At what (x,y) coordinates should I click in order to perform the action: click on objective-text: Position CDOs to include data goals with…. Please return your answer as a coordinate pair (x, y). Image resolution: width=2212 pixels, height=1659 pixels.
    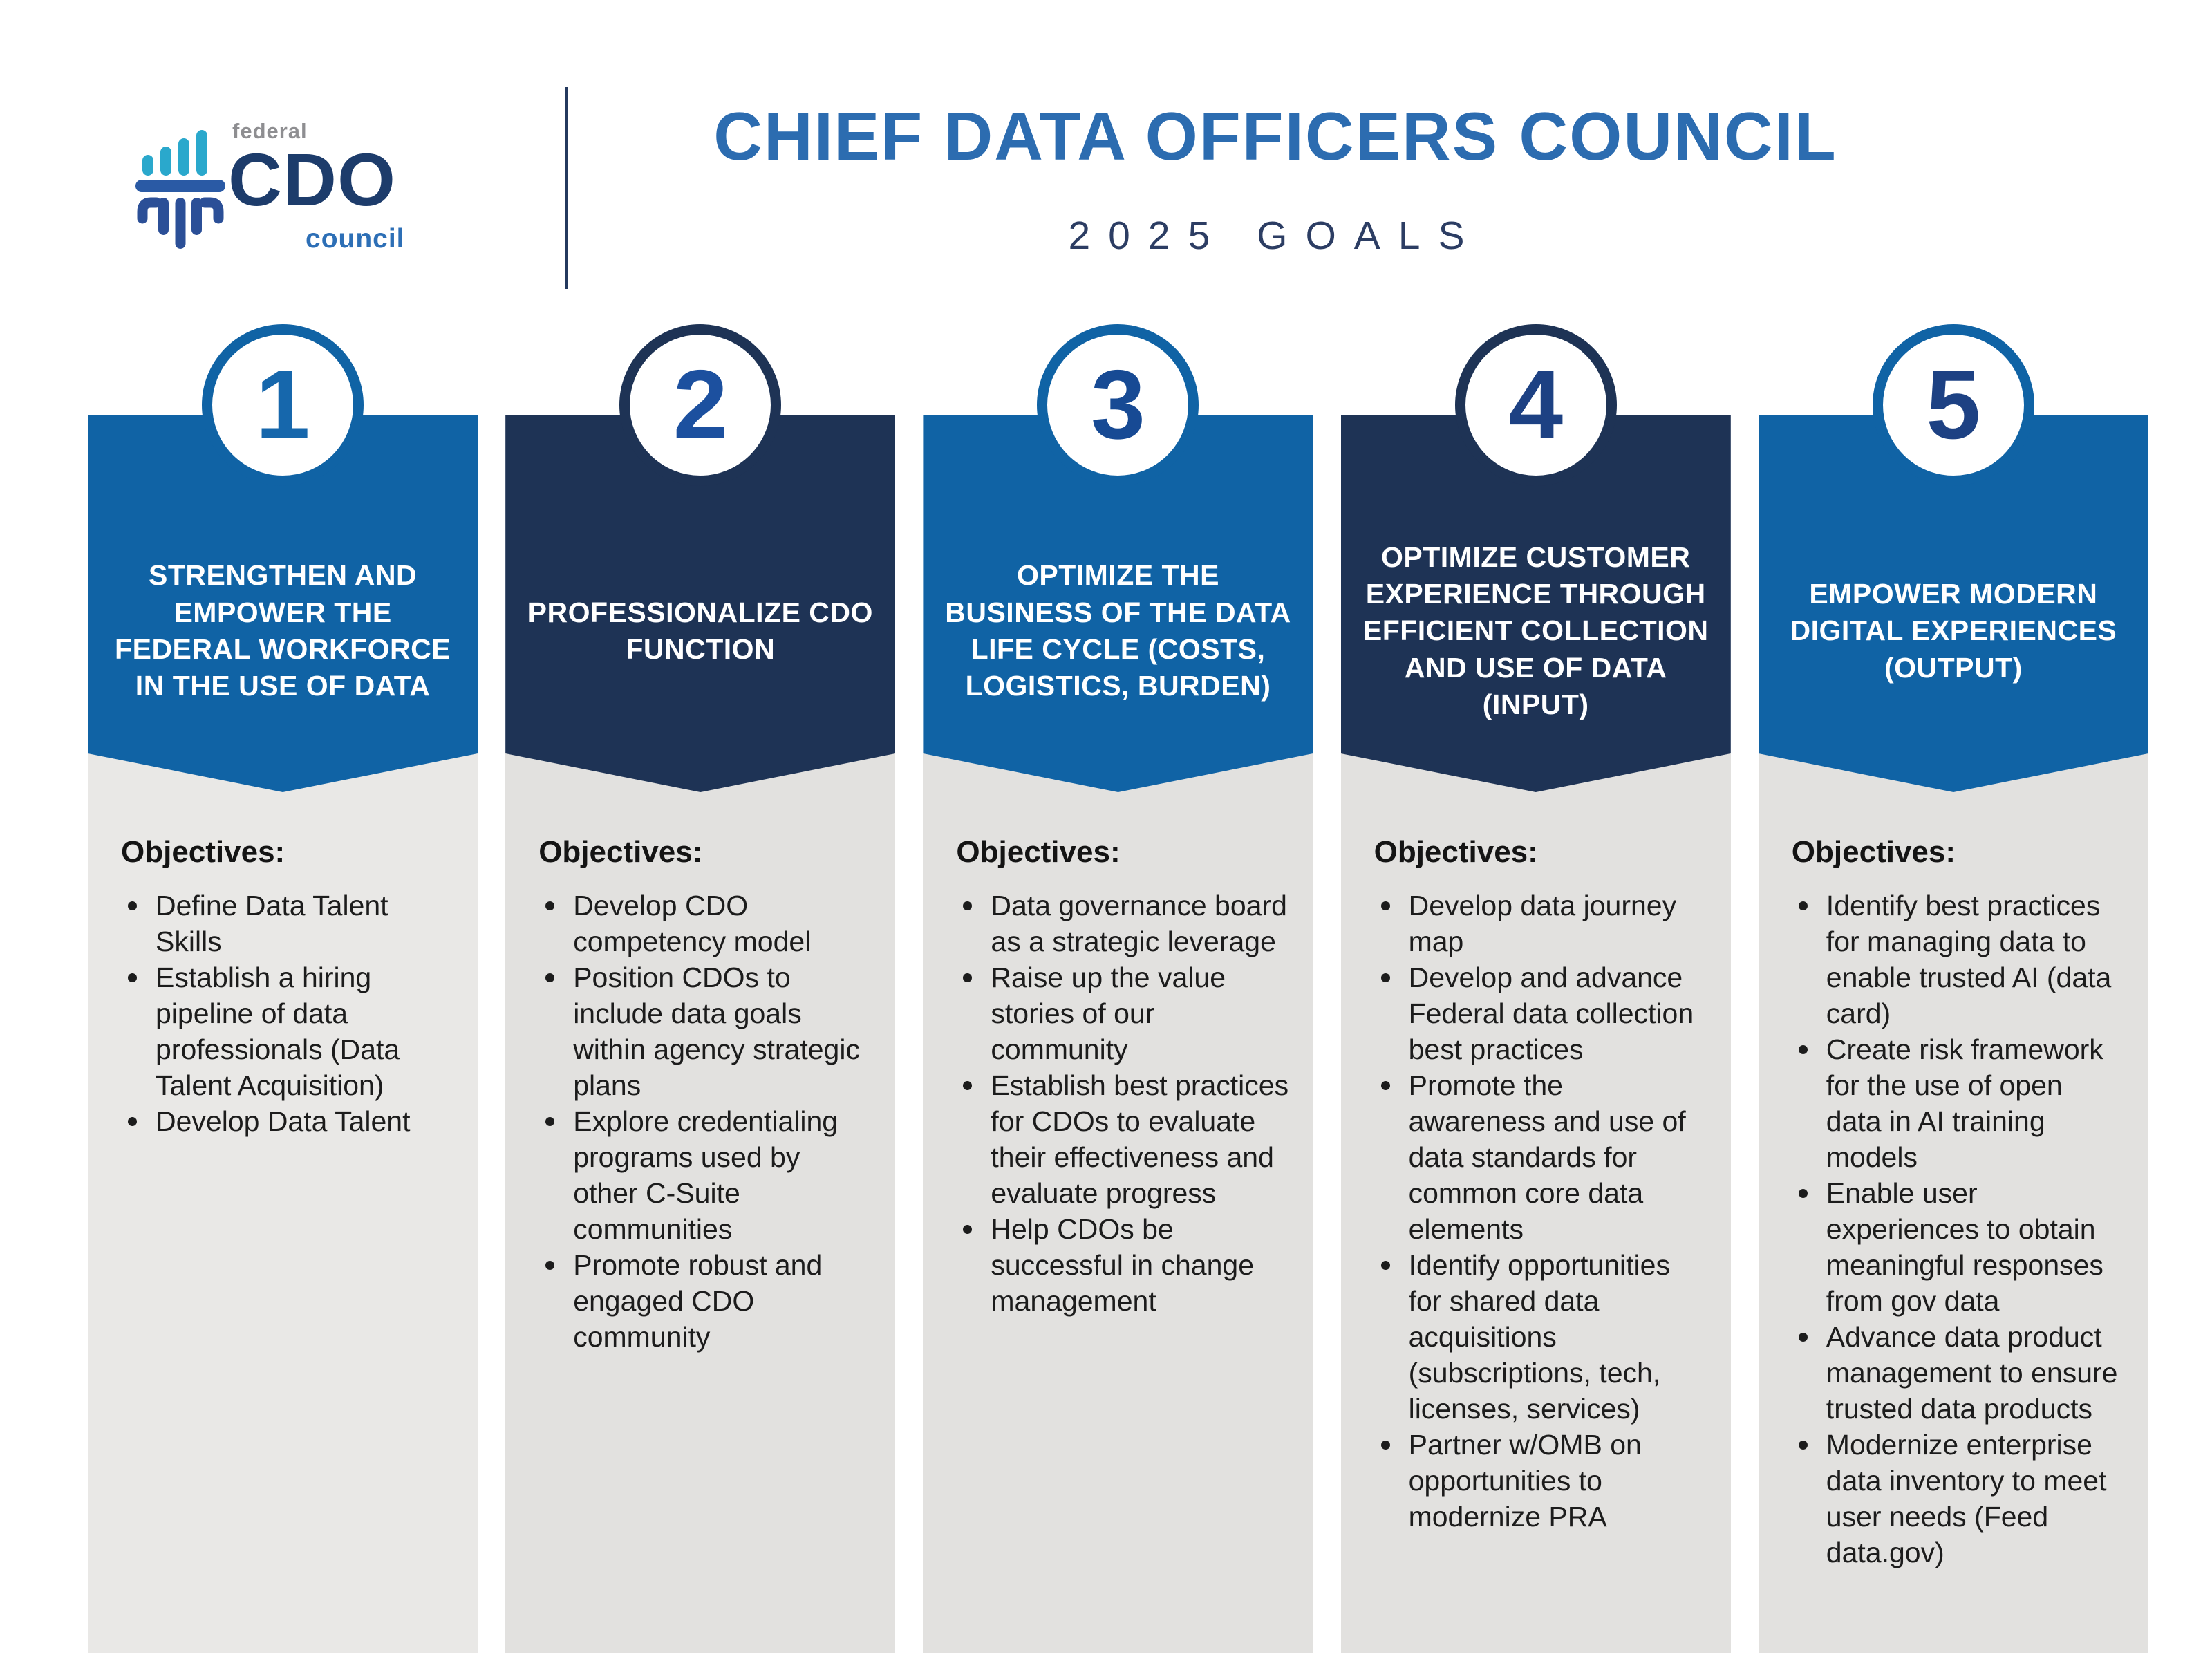
    Looking at the image, I should click on (716, 1031).